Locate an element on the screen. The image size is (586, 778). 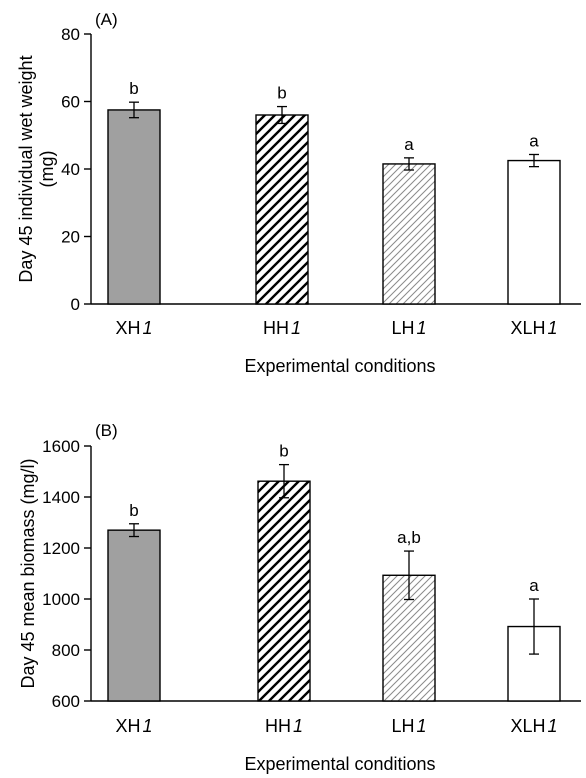
y-tick-label: 60 is located at coordinates (70, 102).